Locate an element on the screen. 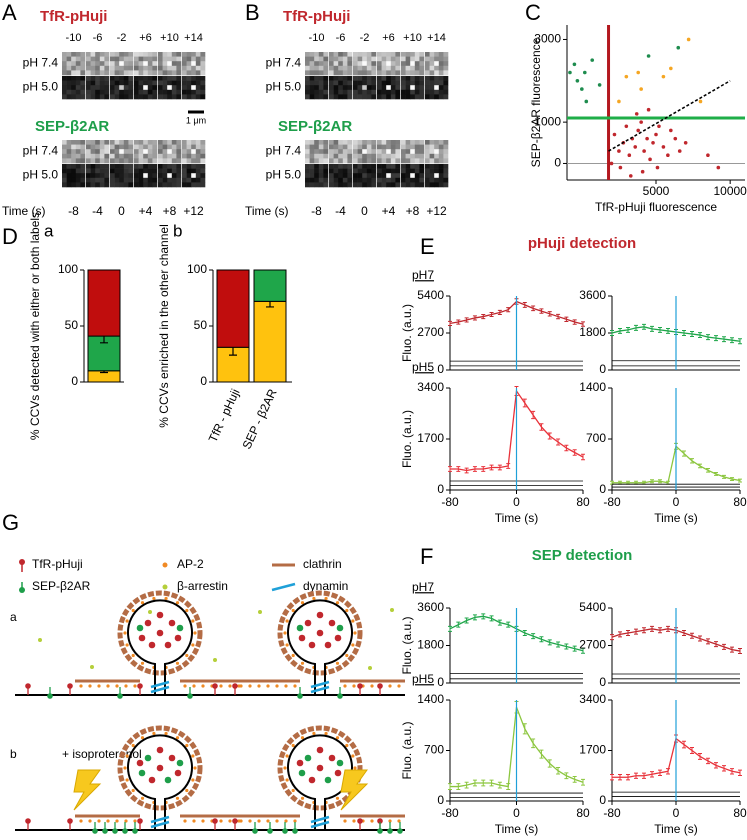 The height and width of the screenshot is (840, 747). time-label: -2 is located at coordinates (365, 38).